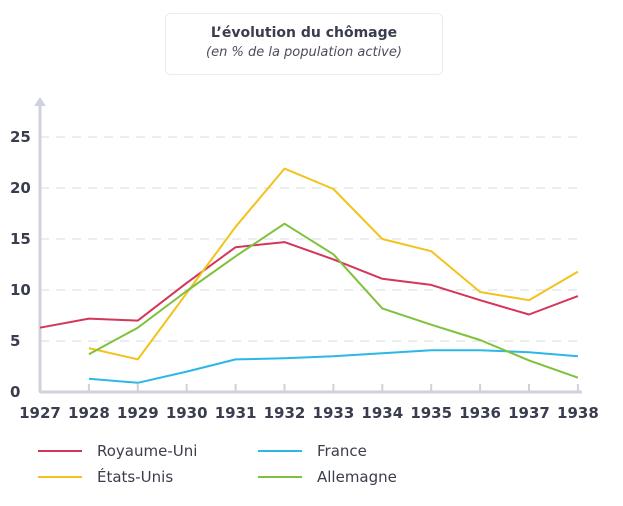 The height and width of the screenshot is (506, 623). I want to click on x-tick-label: 1927, so click(40, 413).